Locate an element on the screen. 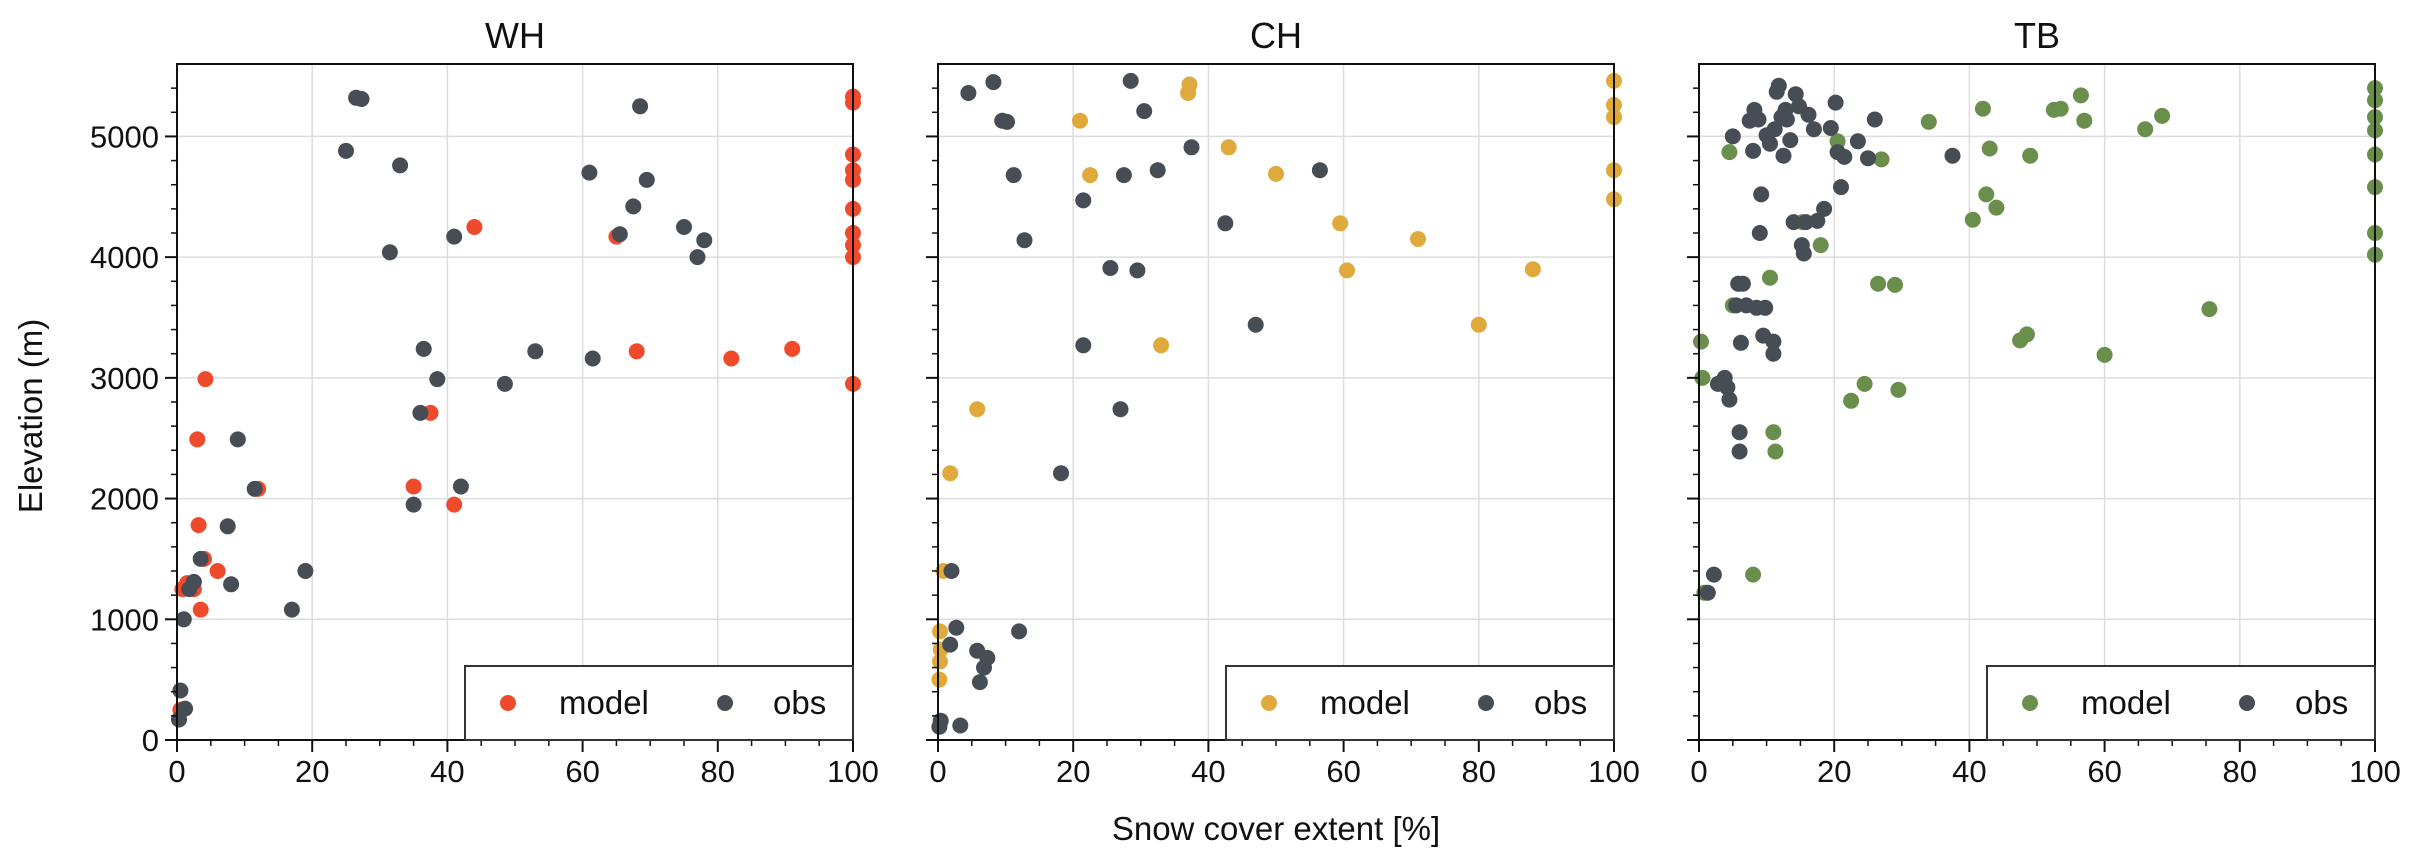  legend: model obs is located at coordinates (1420, 703).